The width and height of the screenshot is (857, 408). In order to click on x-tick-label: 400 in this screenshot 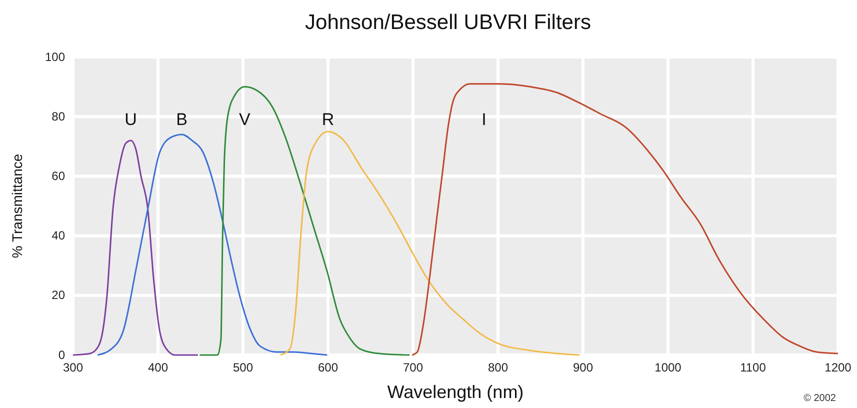, I will do `click(158, 367)`.